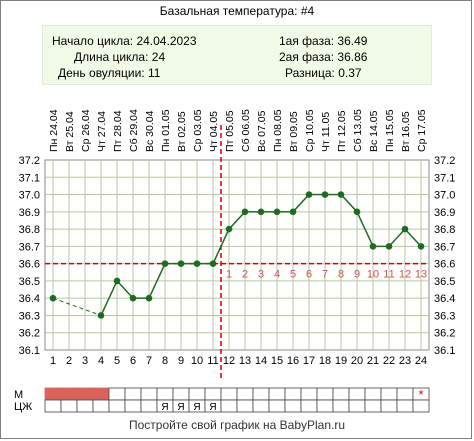 The height and width of the screenshot is (441, 474). What do you see at coordinates (294, 131) in the screenshot?
I see `date-label: Вт 09.05` at bounding box center [294, 131].